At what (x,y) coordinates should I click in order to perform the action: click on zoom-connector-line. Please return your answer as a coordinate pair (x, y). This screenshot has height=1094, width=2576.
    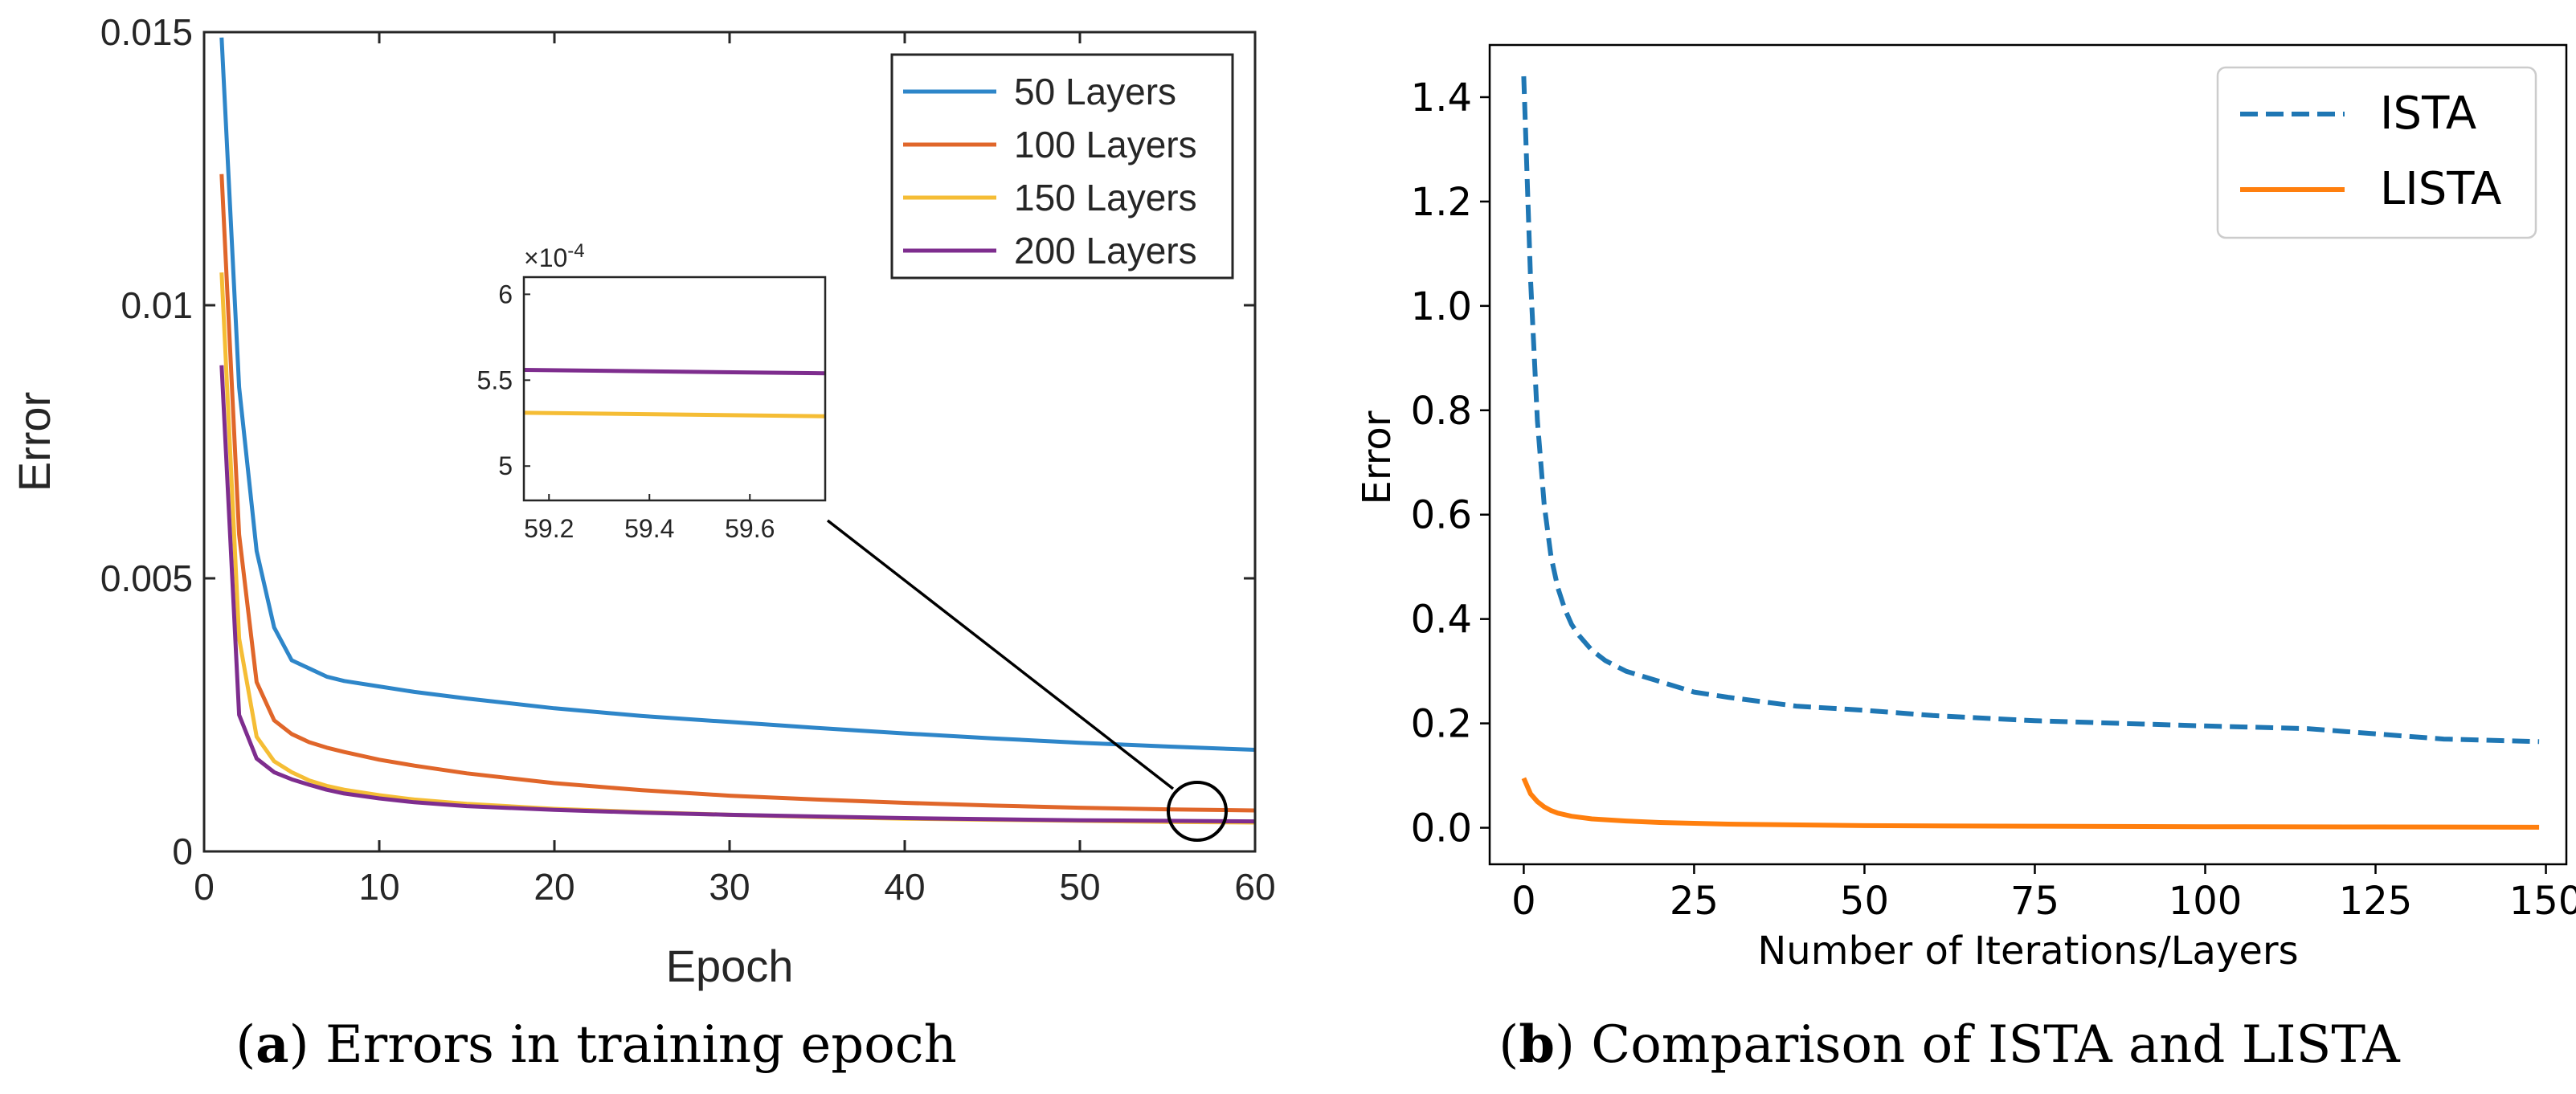
    Looking at the image, I should click on (1000, 654).